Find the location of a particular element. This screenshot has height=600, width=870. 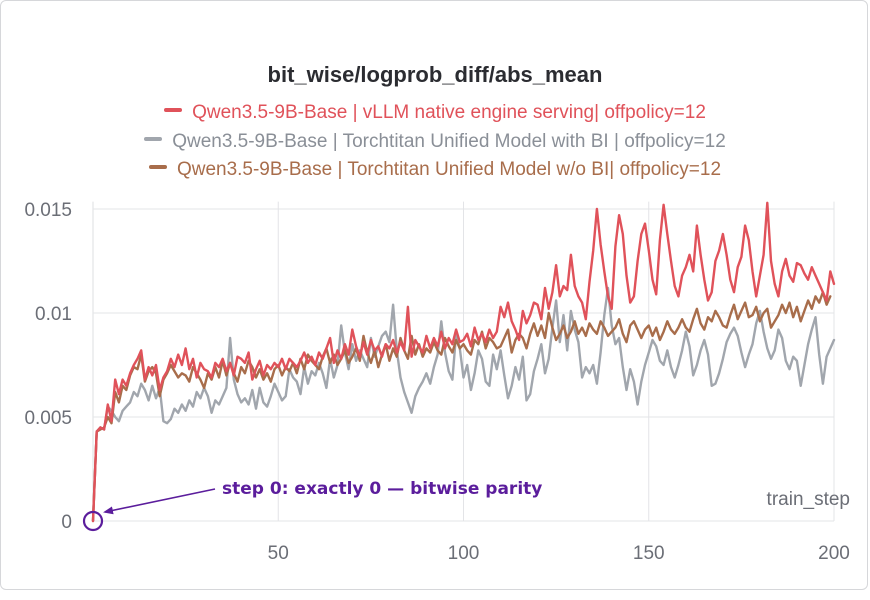

annotation-text: step 0: exactly 0 — bitwise parity is located at coordinates (382, 489).